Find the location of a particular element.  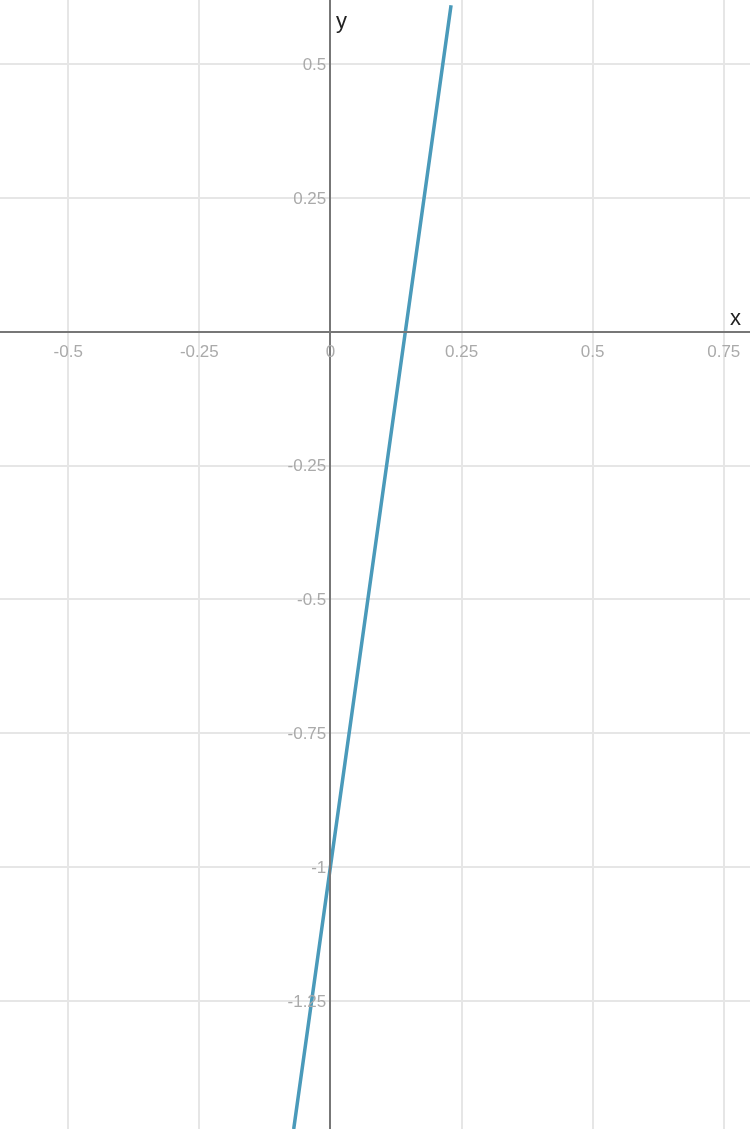

x-tick-label: 0.75 is located at coordinates (724, 351).